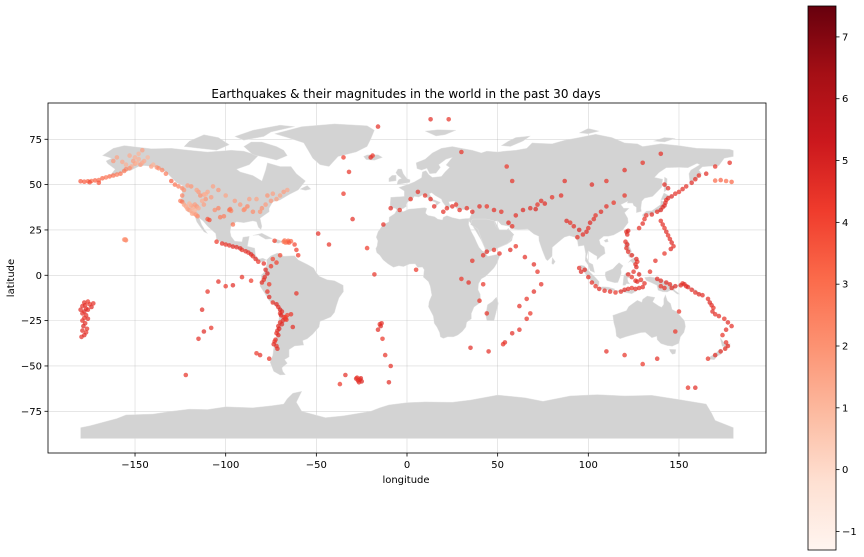 The image size is (864, 557). What do you see at coordinates (407, 415) in the screenshot?
I see `land-antarctica` at bounding box center [407, 415].